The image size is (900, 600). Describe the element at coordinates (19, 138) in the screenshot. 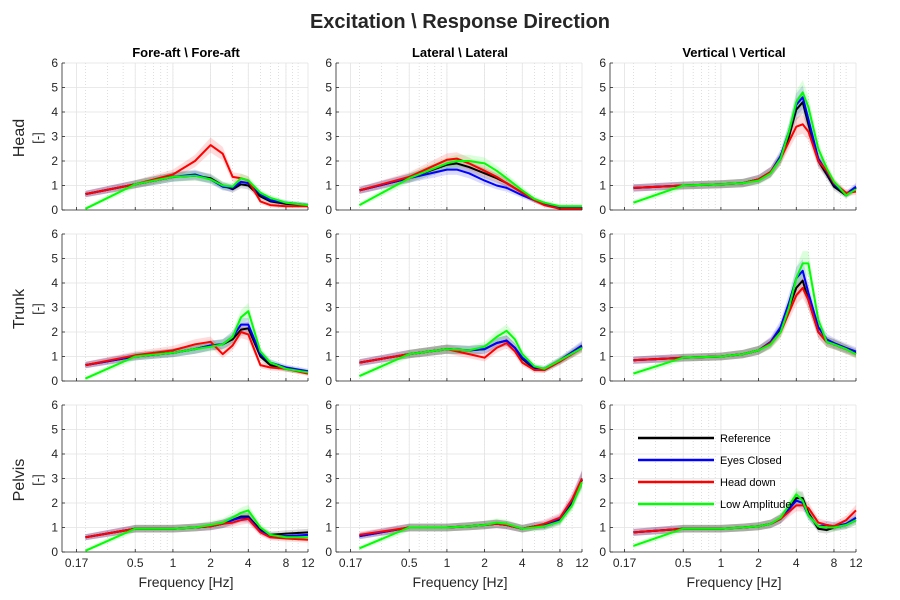

I see `row-label-head: Head` at that location.